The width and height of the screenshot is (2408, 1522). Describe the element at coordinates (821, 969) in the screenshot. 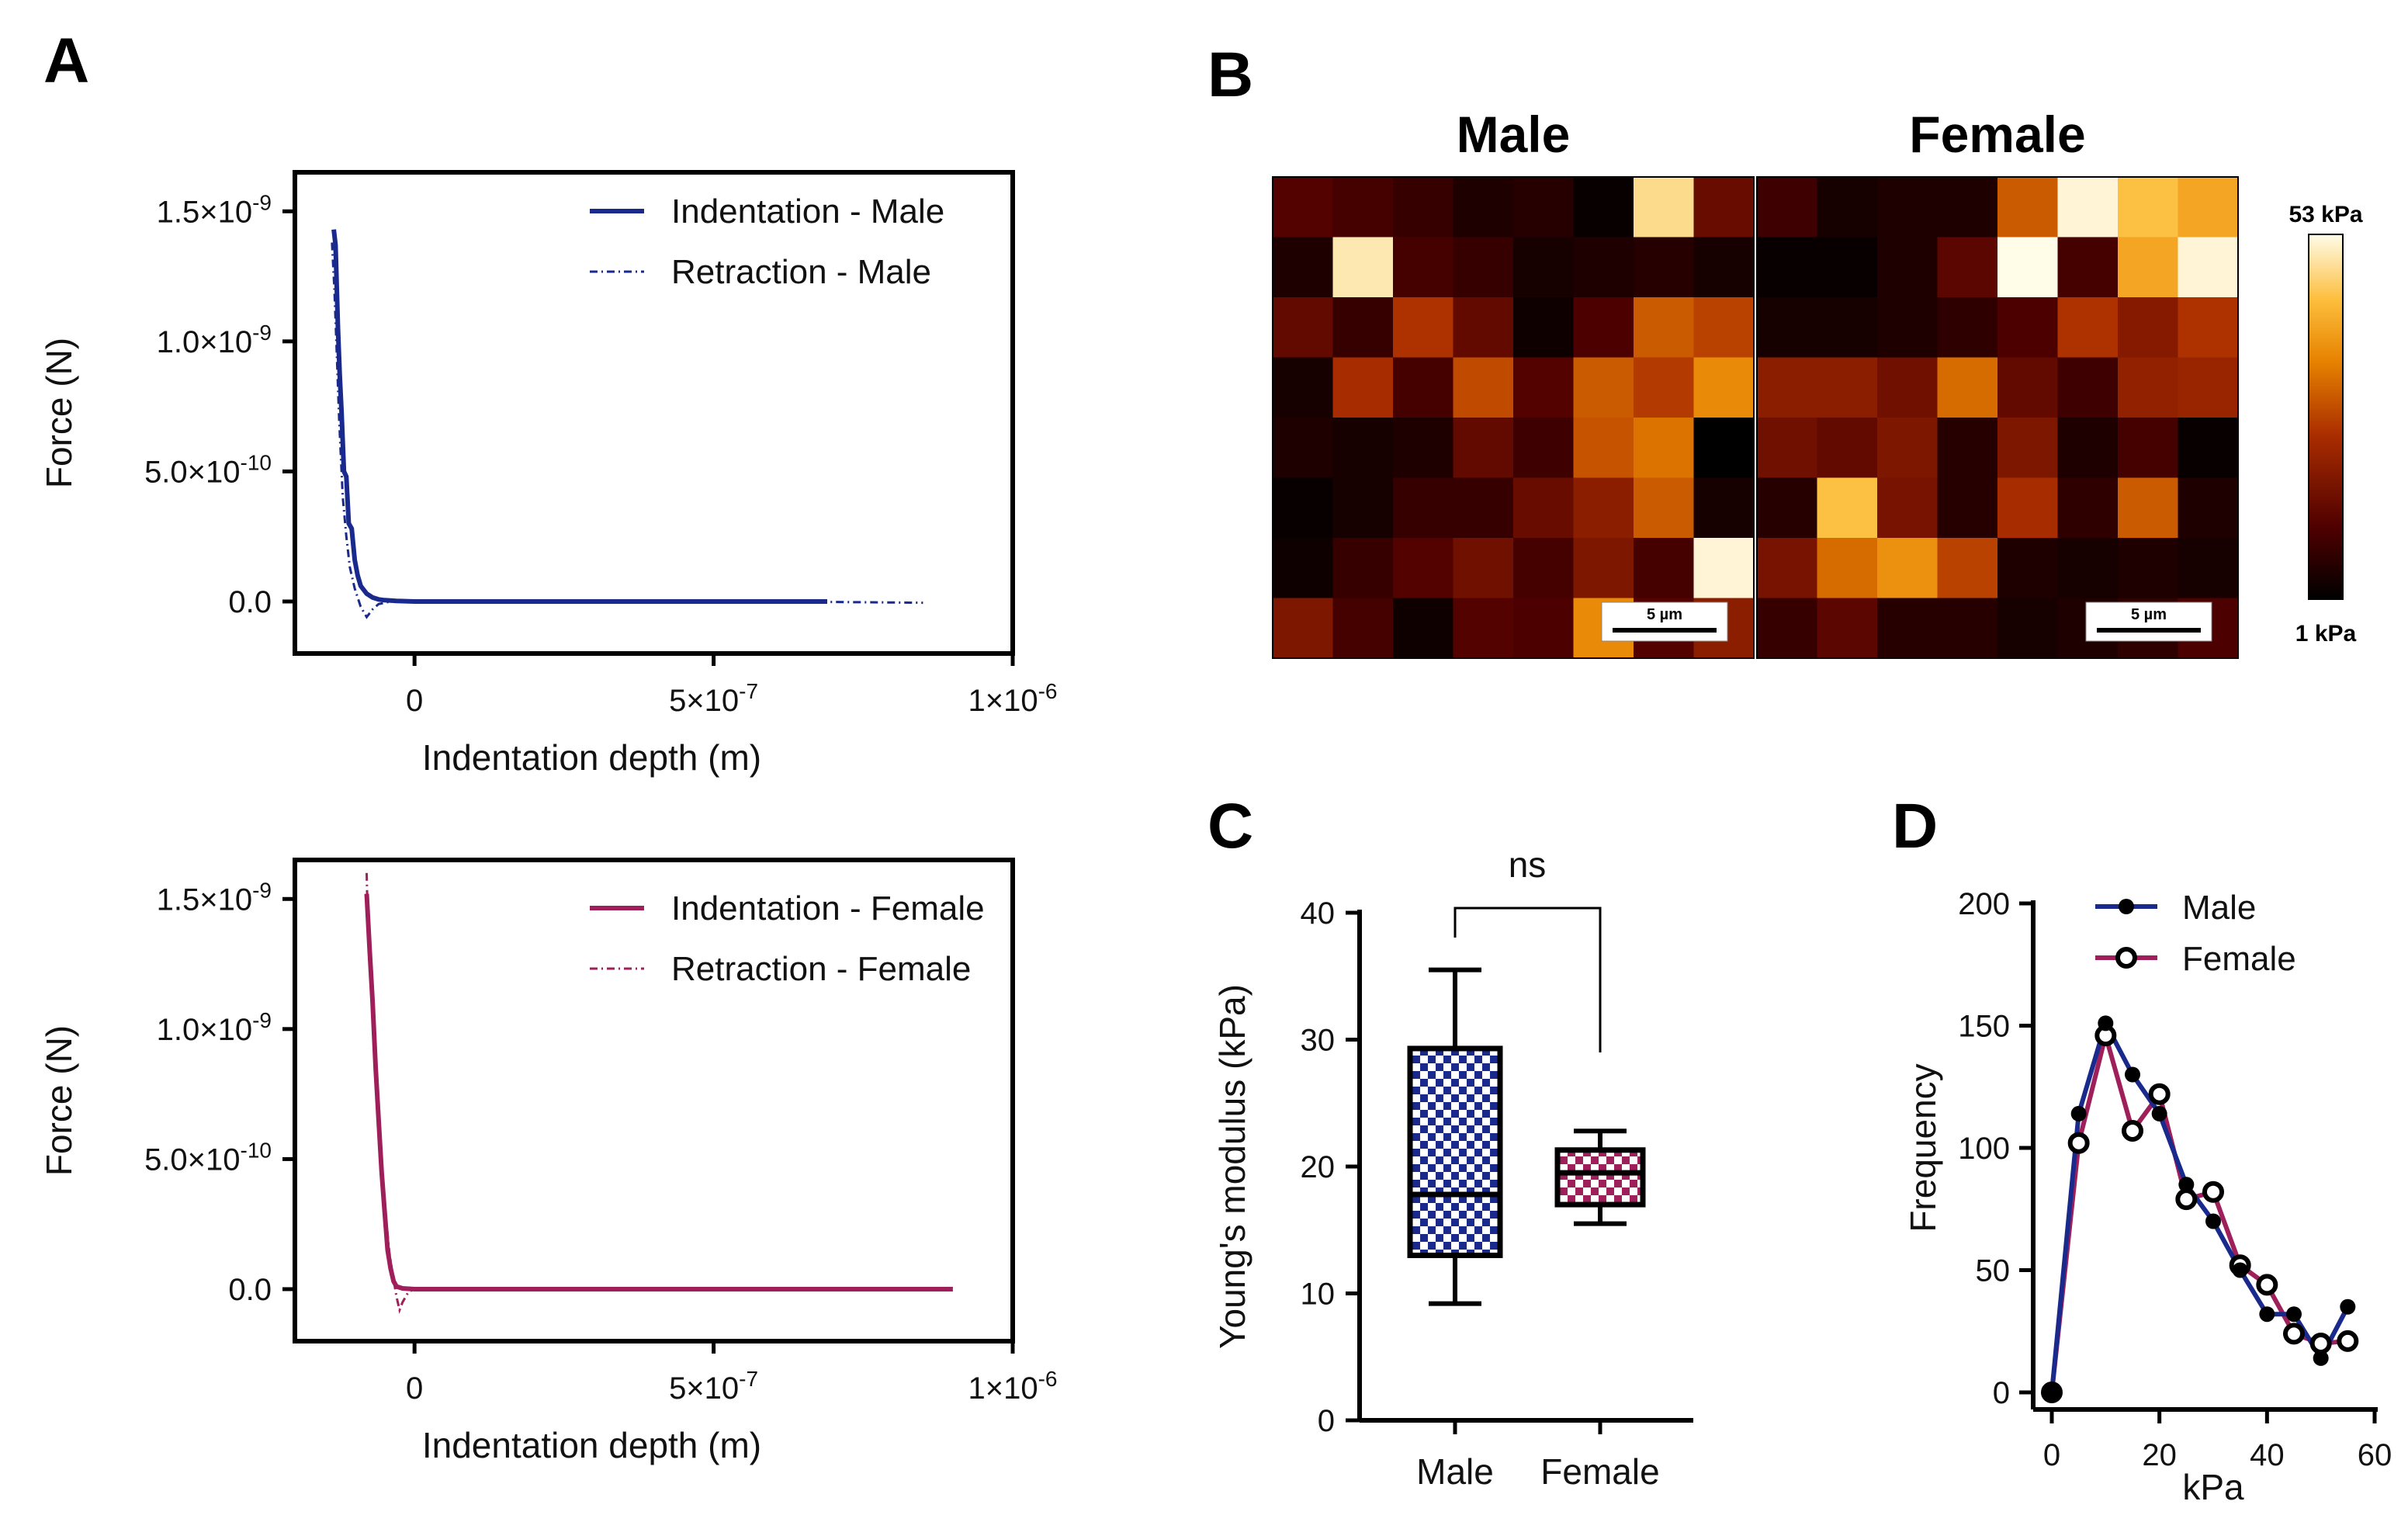

I see `female-legend-label-1: Retraction - Female` at that location.